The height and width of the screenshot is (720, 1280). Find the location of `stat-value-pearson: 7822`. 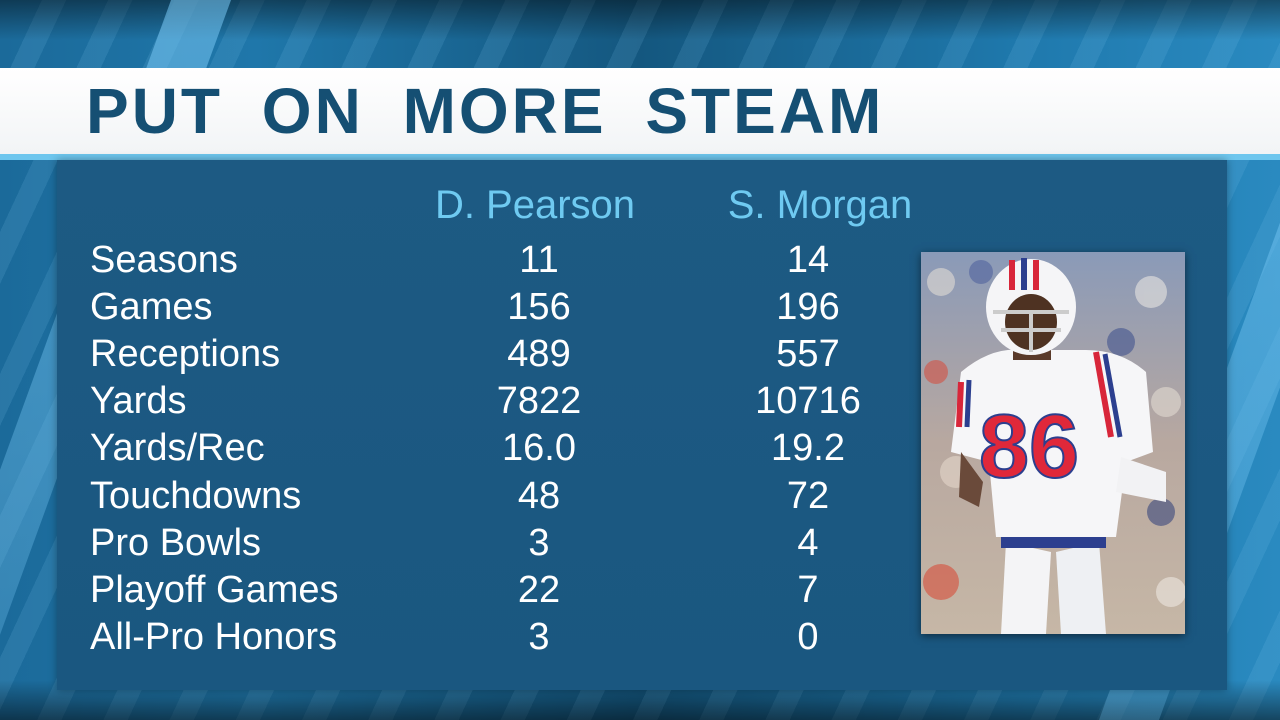

stat-value-pearson: 7822 is located at coordinates (539, 401).